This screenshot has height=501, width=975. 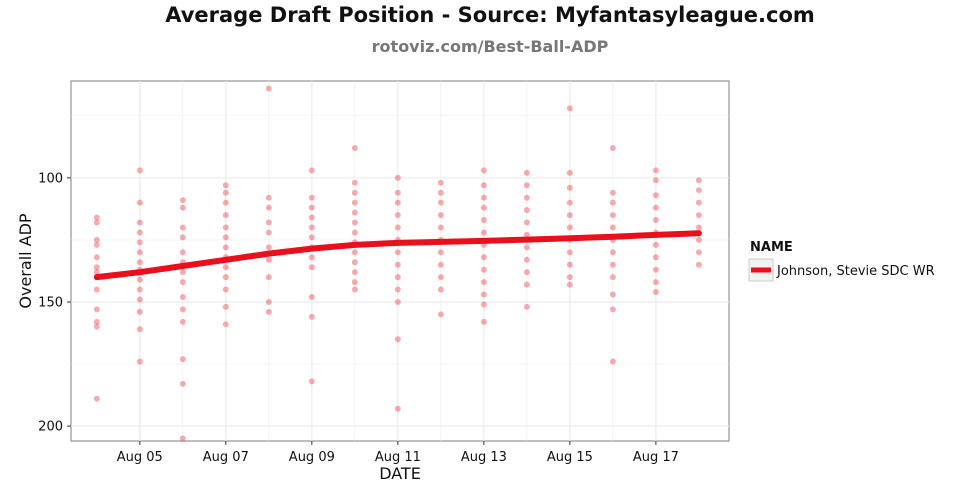 I want to click on x-tick-label: Aug 15, so click(x=570, y=457).